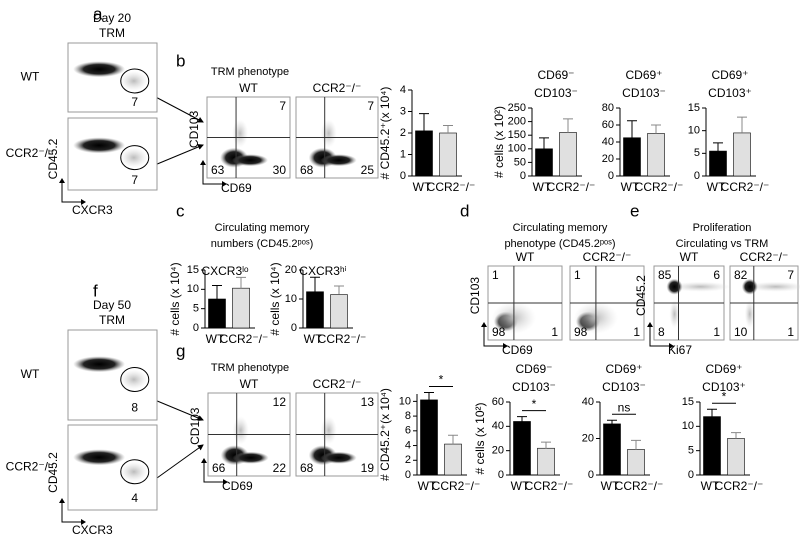 The width and height of the screenshot is (800, 557). What do you see at coordinates (307, 468) in the screenshot?
I see `quadrant-percent: 68` at bounding box center [307, 468].